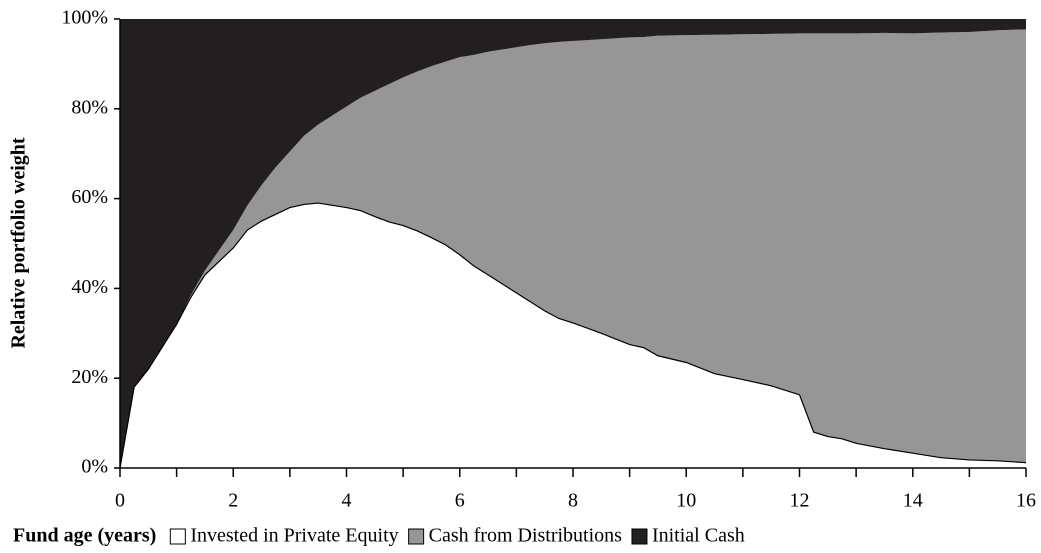  What do you see at coordinates (460, 501) in the screenshot?
I see `x-tick-label: 6` at bounding box center [460, 501].